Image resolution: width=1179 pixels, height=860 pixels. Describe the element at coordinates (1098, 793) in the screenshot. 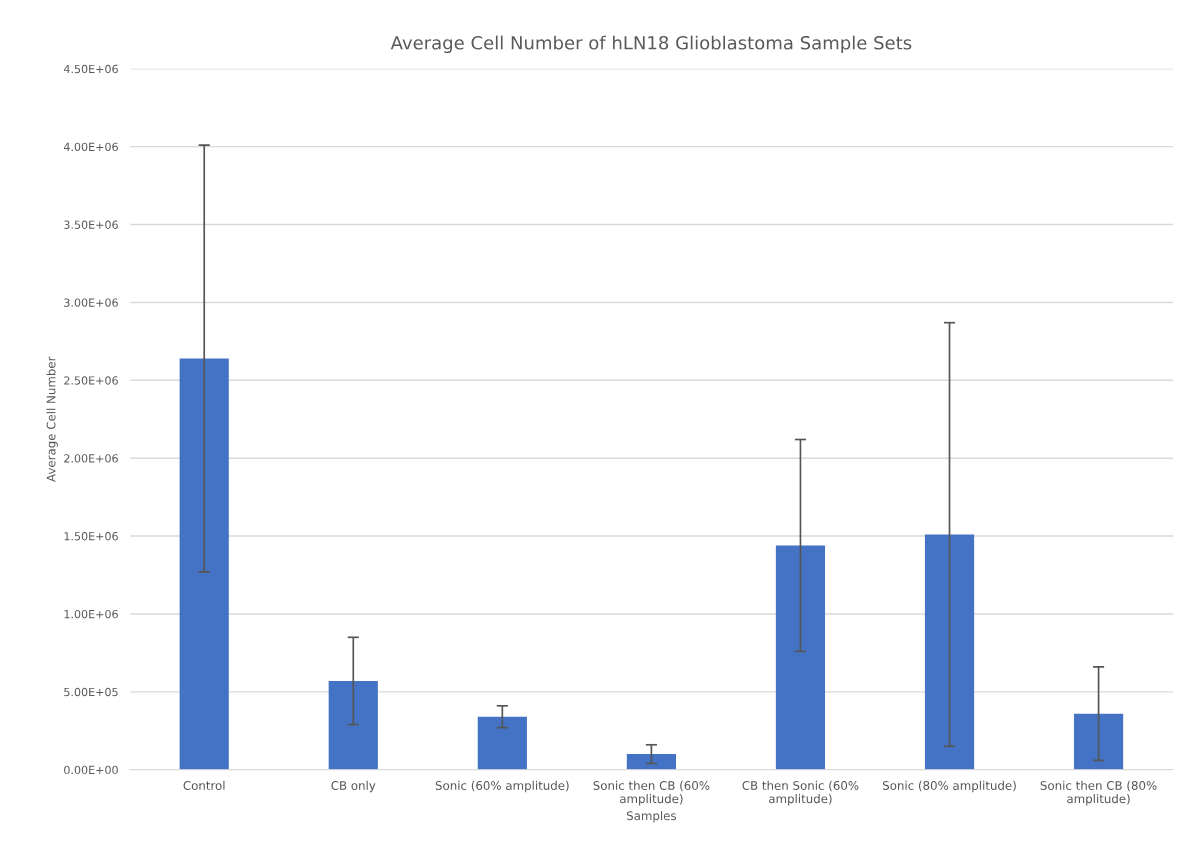

I see `x-tick-label: Sonic then CB (80% amplitude)` at that location.